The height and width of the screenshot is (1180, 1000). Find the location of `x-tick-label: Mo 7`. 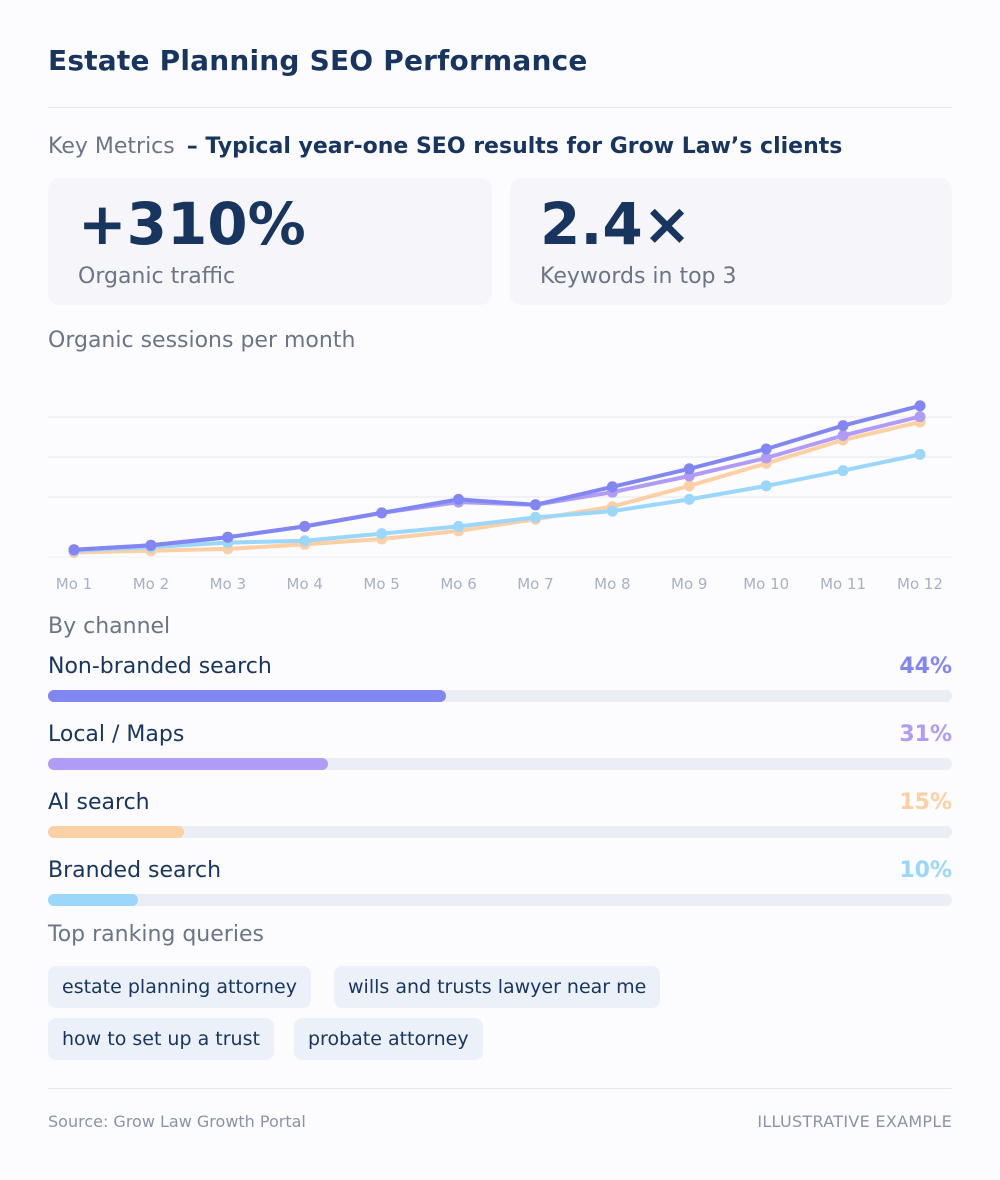

x-tick-label: Mo 7 is located at coordinates (535, 584).